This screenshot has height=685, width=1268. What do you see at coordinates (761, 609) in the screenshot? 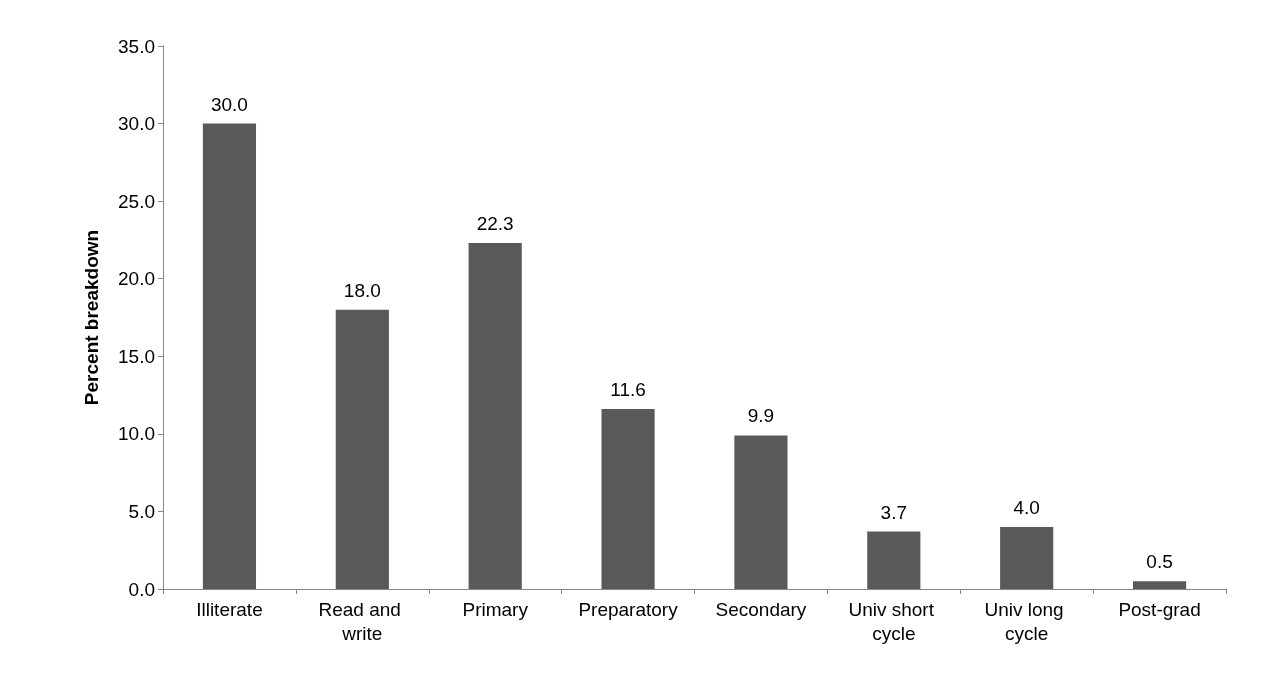
I see `x-tick-label: Secondary` at bounding box center [761, 609].